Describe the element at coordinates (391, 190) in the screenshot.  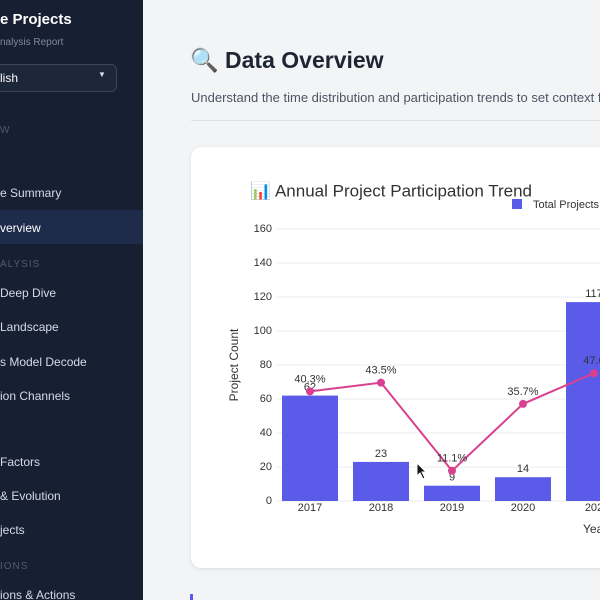
I see `chart-title: 📊 Annual Project Participation Trend` at that location.